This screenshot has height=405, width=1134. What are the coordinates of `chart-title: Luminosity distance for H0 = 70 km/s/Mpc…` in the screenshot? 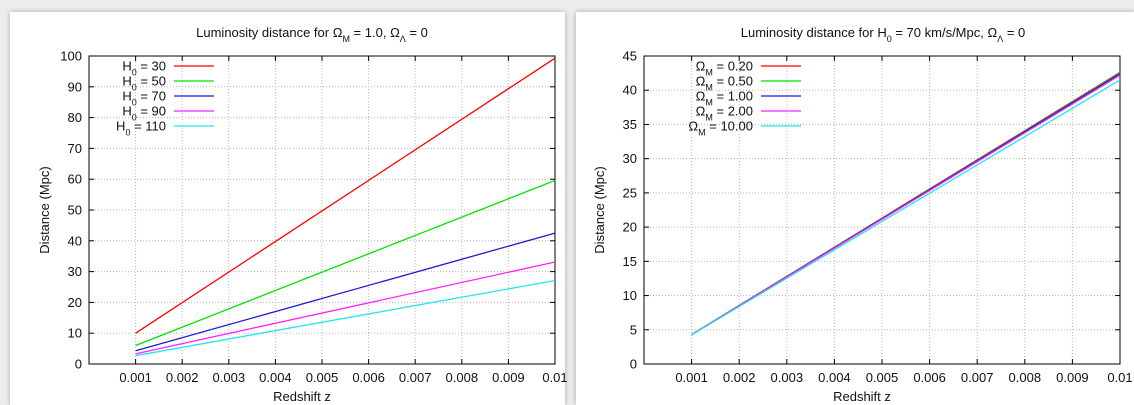 It's located at (883, 34).